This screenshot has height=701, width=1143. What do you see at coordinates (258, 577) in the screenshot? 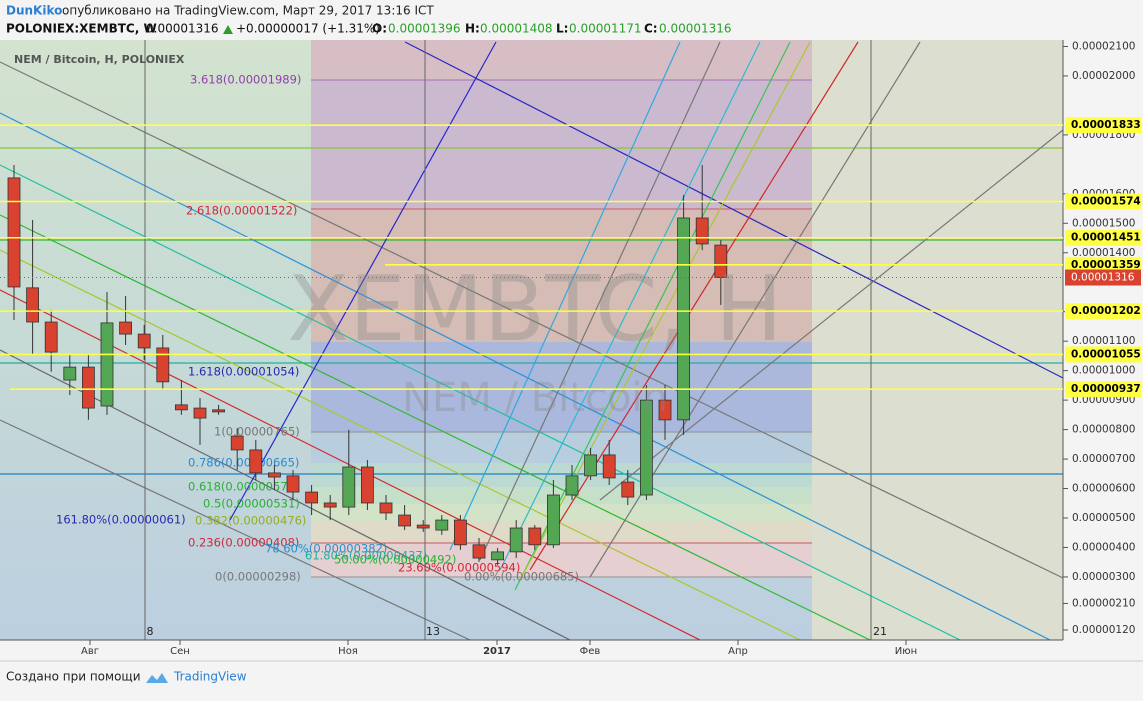
I see `fib-label: 0(0.00000298)` at bounding box center [258, 577].